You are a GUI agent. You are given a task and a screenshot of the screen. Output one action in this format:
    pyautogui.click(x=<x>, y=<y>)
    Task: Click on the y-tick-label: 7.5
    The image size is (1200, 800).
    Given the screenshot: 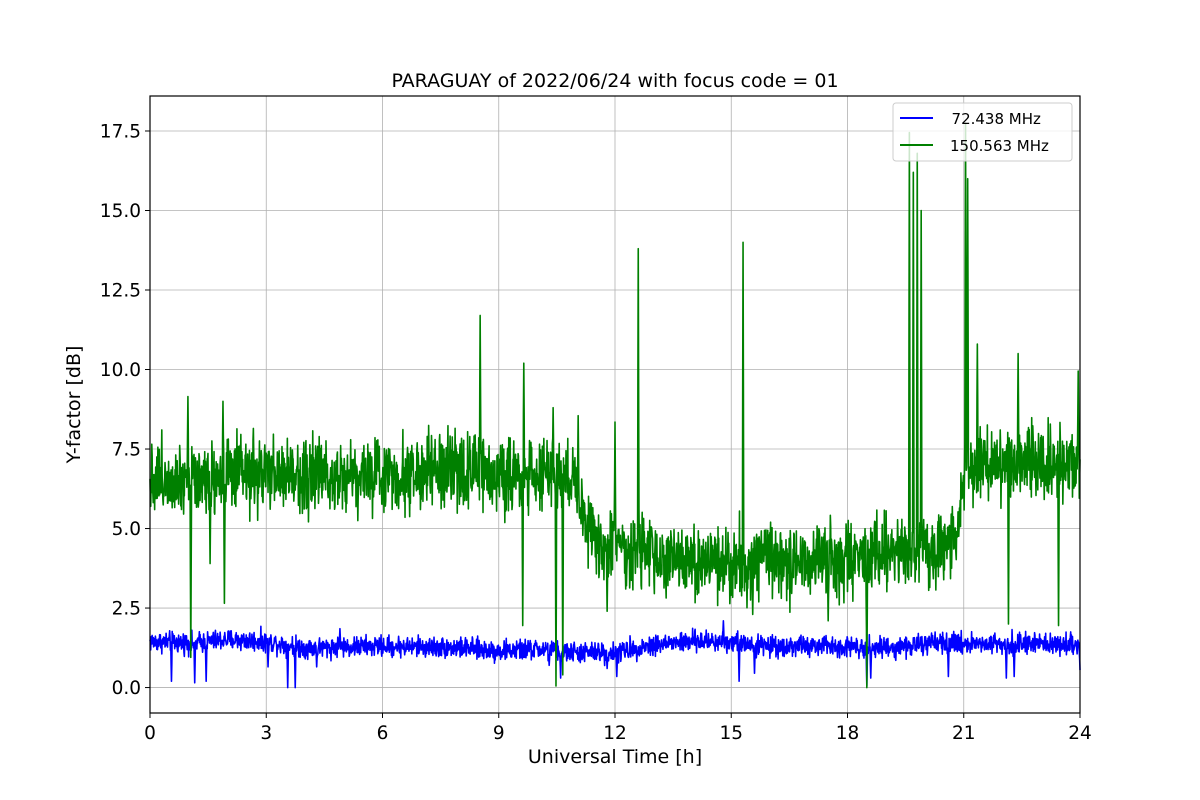 What is the action you would take?
    pyautogui.click(x=126, y=450)
    